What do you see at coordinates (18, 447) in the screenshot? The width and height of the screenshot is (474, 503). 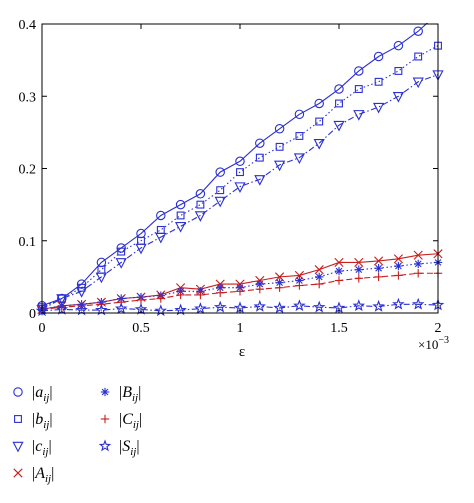 I see `legend-marker-c-ij` at bounding box center [18, 447].